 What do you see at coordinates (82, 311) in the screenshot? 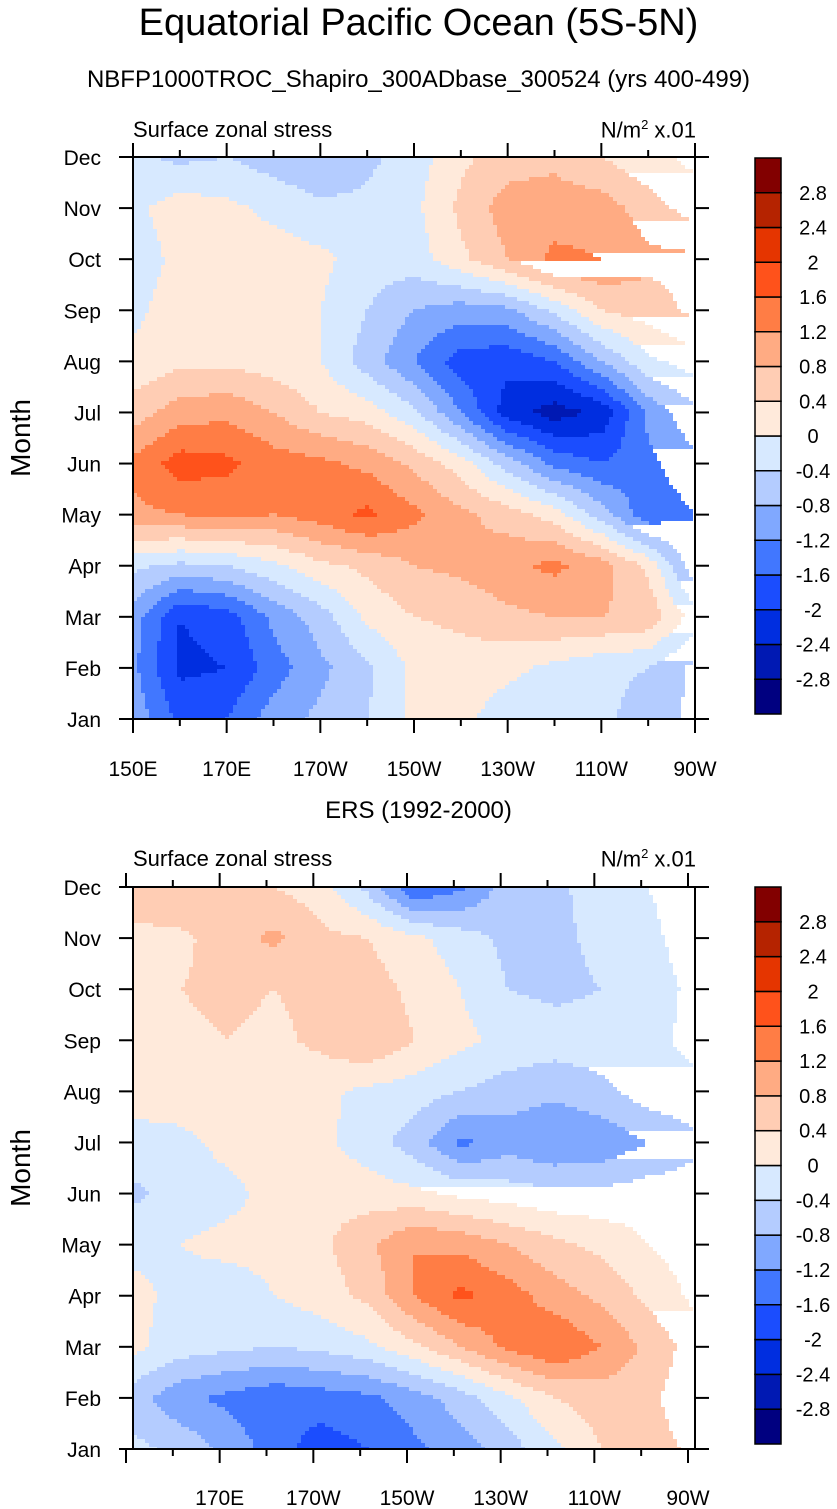
I see `y-tick-label: Sep` at bounding box center [82, 311].